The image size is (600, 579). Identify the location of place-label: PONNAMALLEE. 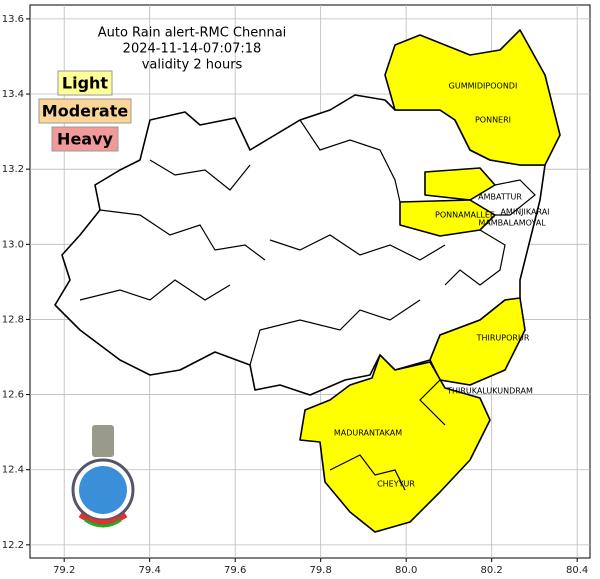
(465, 215).